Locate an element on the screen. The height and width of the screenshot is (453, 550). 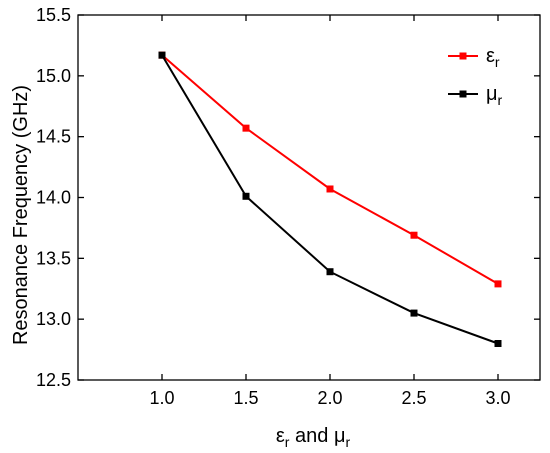
x-axis-title-symbol-2: μ is located at coordinates (340, 436).